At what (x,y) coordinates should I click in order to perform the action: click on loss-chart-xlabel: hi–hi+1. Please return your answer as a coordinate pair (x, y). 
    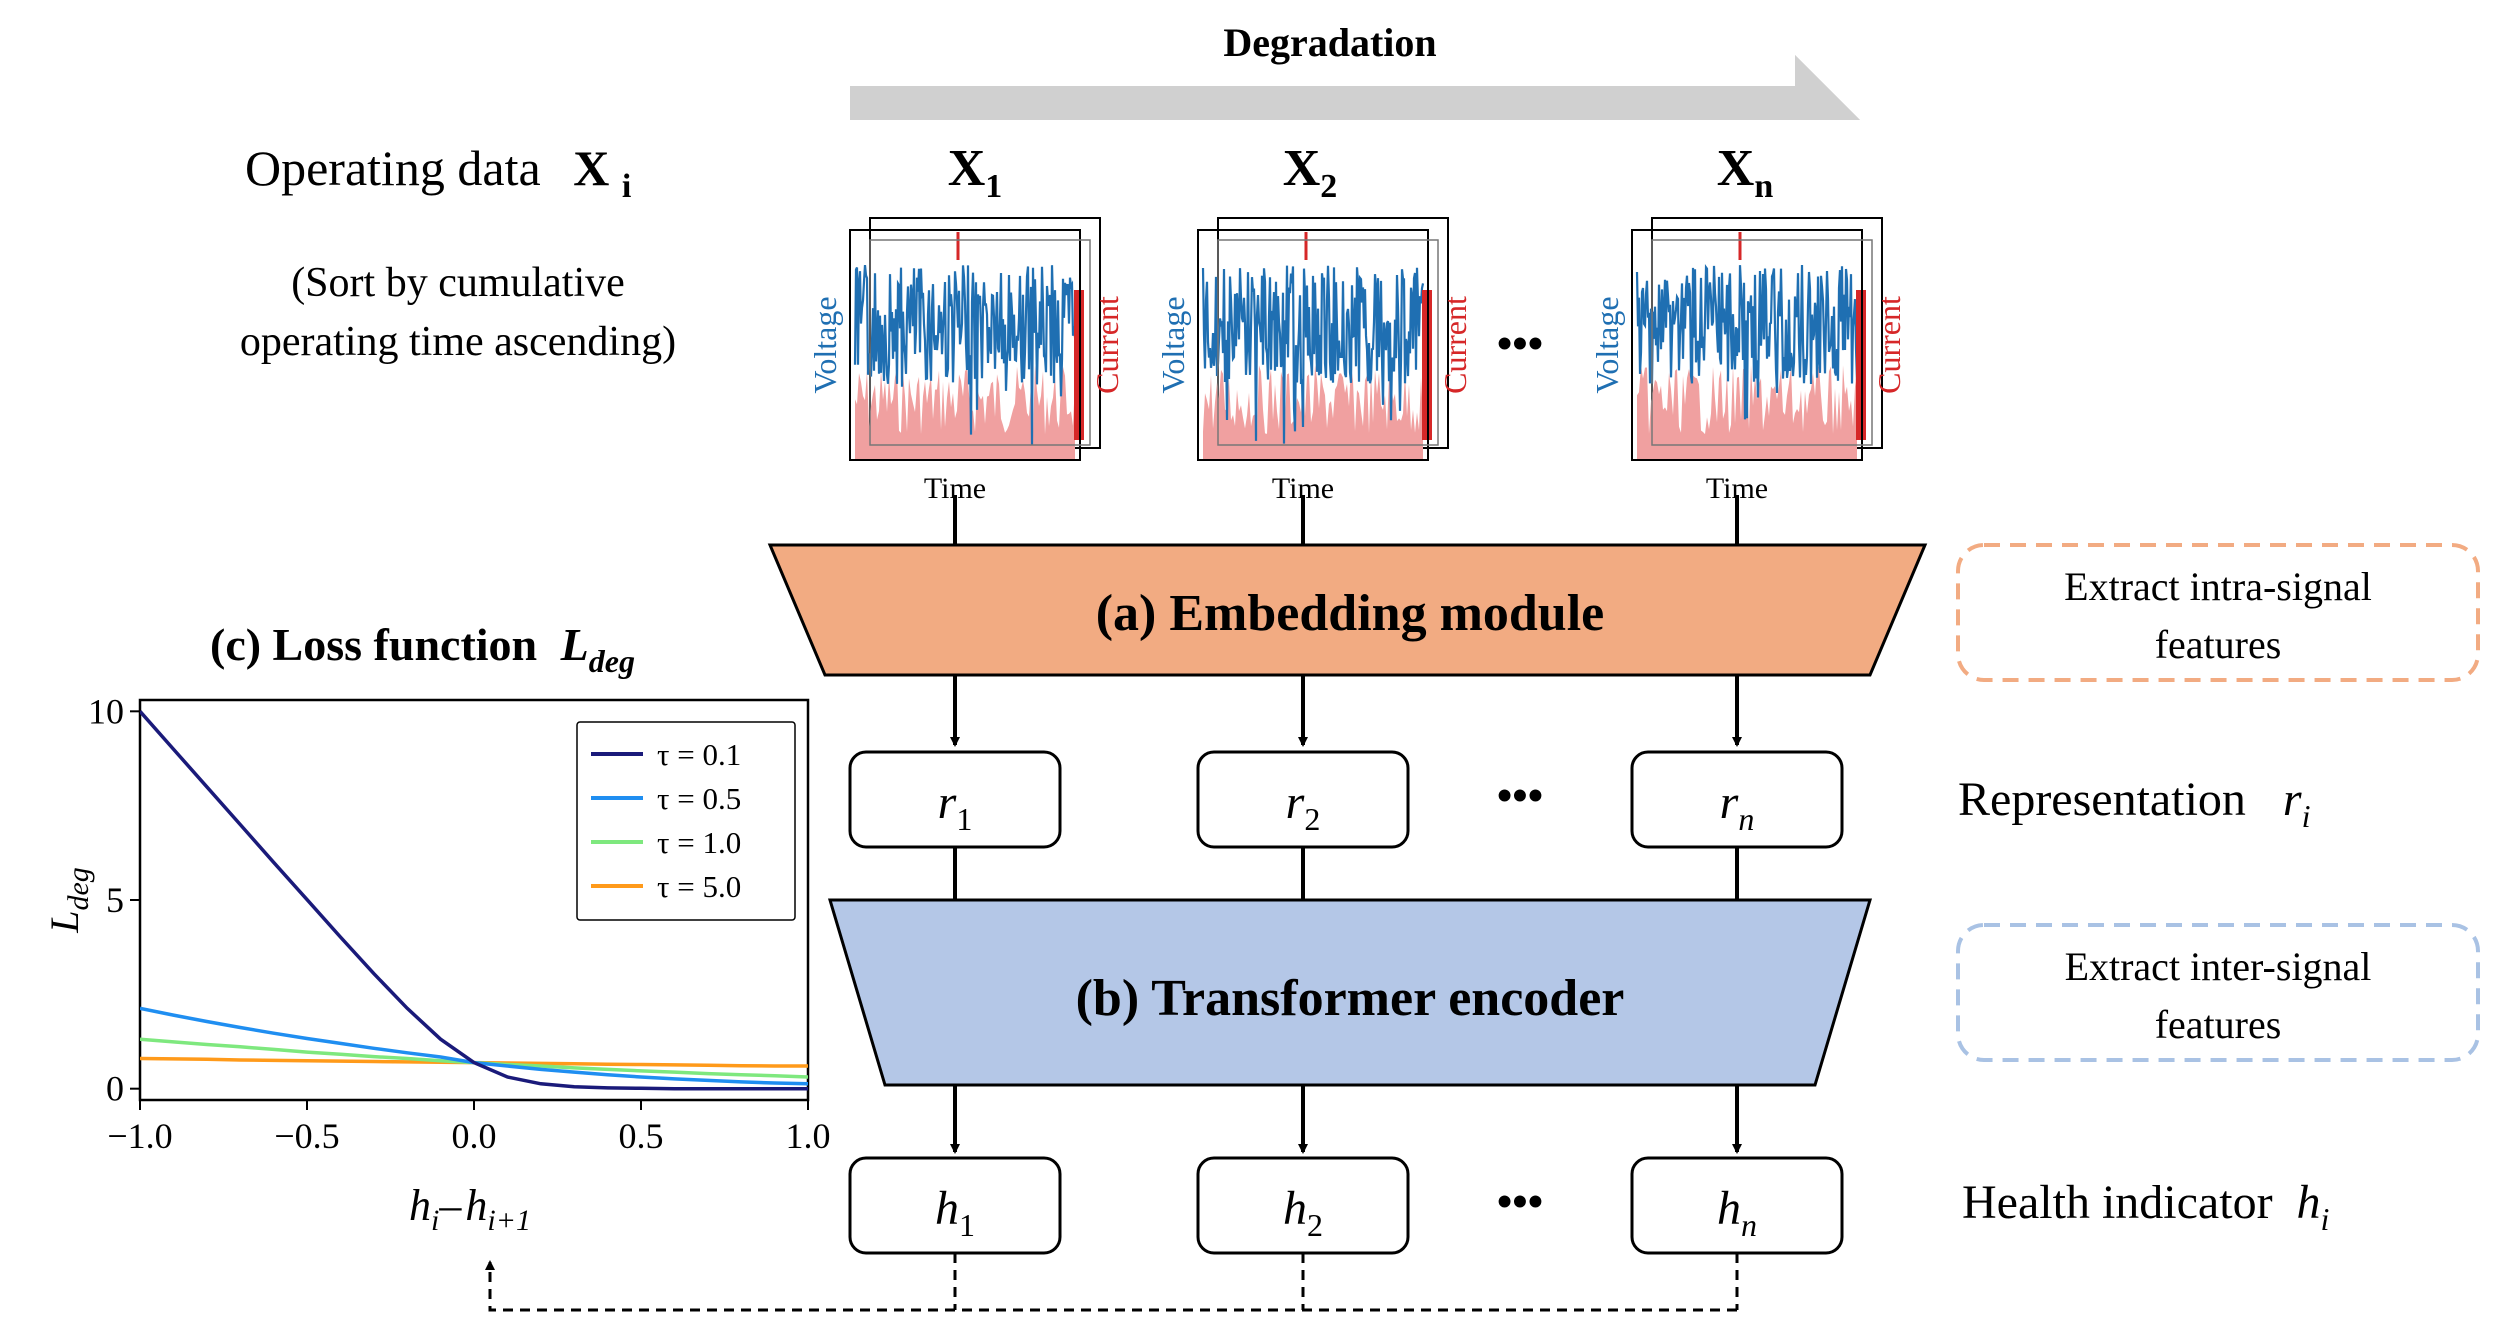
    Looking at the image, I should click on (470, 1209).